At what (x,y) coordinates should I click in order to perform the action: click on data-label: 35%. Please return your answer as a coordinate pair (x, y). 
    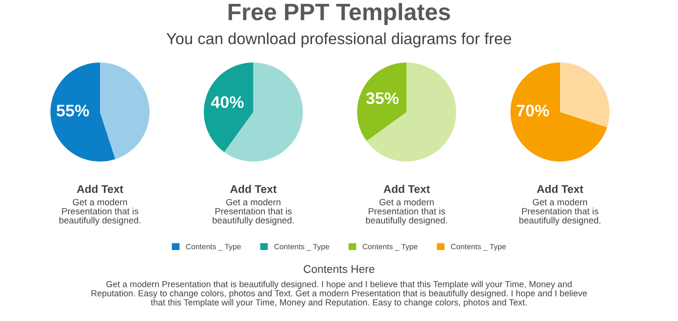
    Looking at the image, I should click on (382, 98).